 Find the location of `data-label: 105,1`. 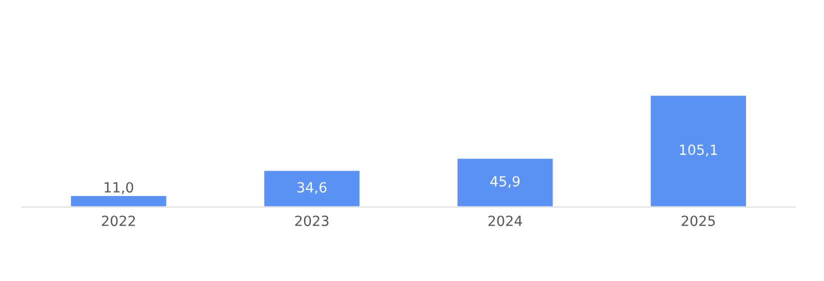

data-label: 105,1 is located at coordinates (698, 150).